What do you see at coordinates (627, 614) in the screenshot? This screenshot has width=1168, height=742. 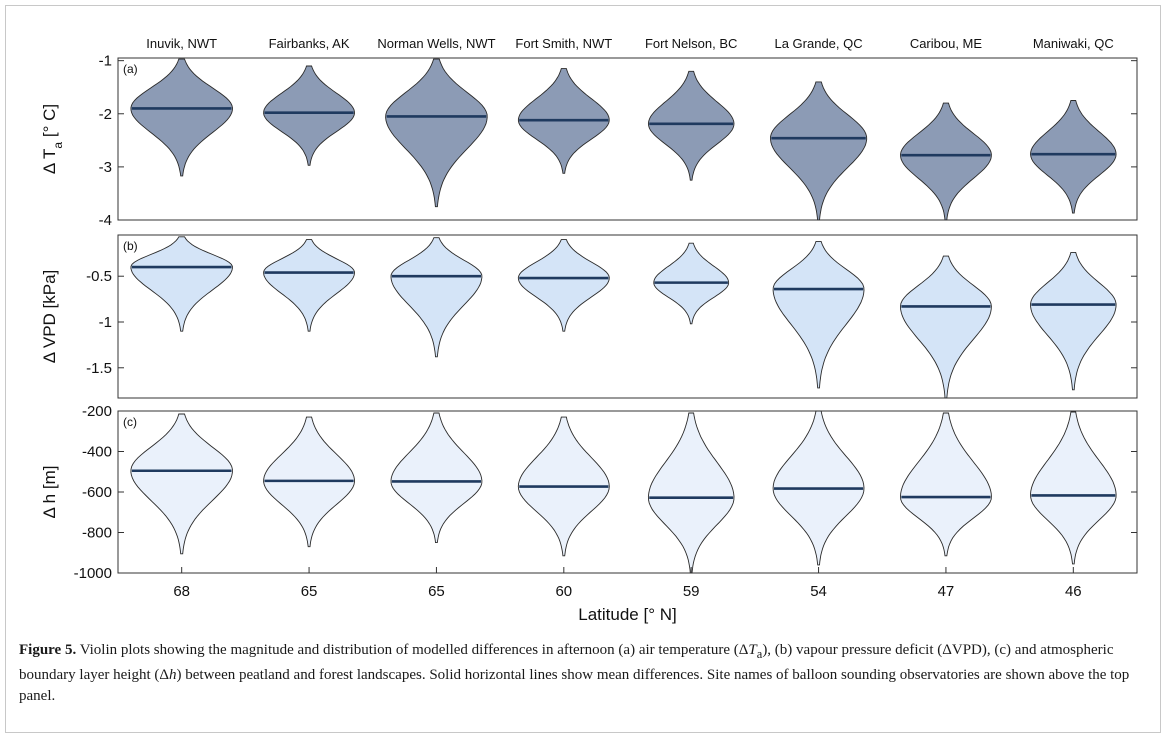 I see `x-axis-label: Latitude [° N]` at bounding box center [627, 614].